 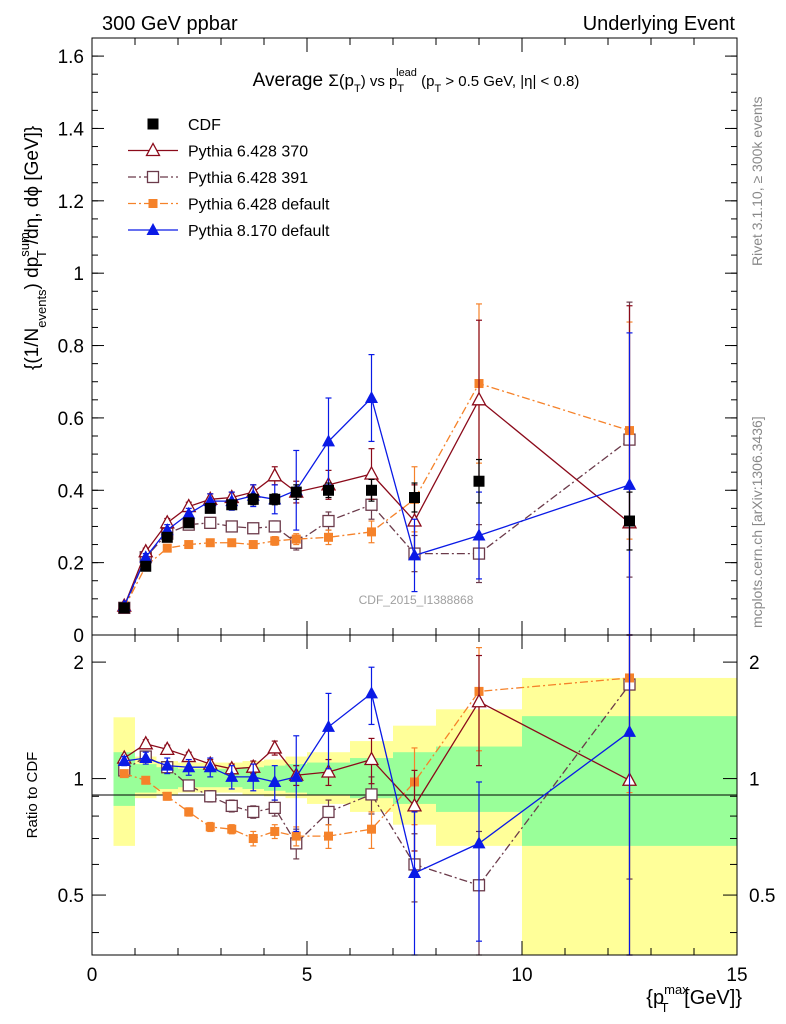 What do you see at coordinates (153, 177) in the screenshot?
I see `legend-p391-marker` at bounding box center [153, 177].